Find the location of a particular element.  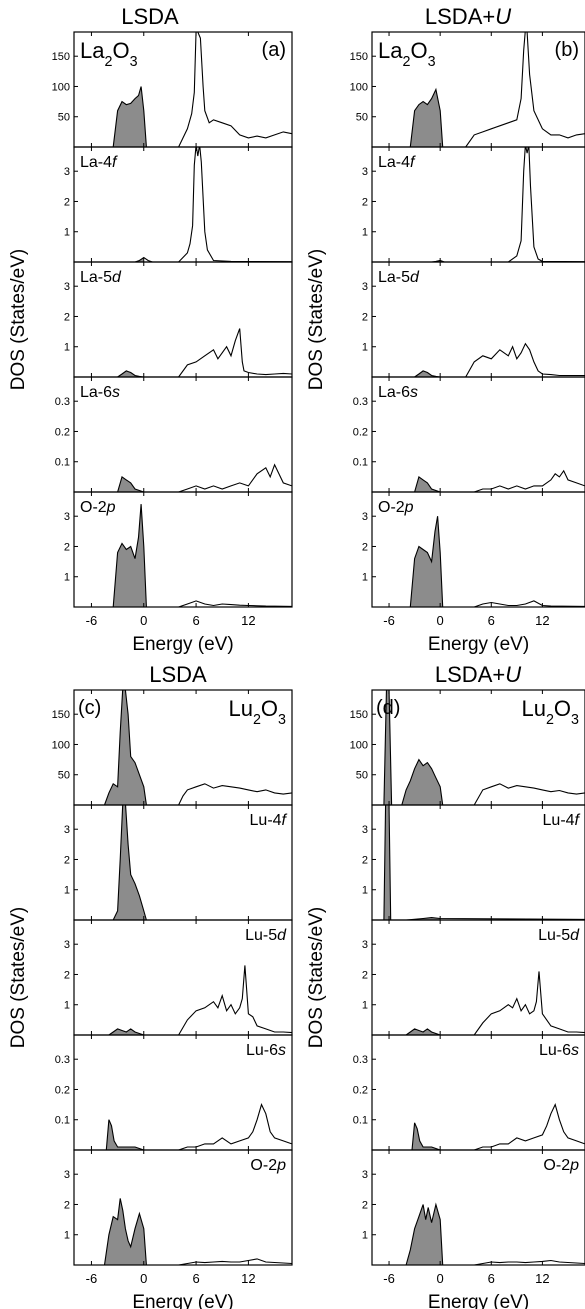

orbital-label: La-4f is located at coordinates (397, 162).